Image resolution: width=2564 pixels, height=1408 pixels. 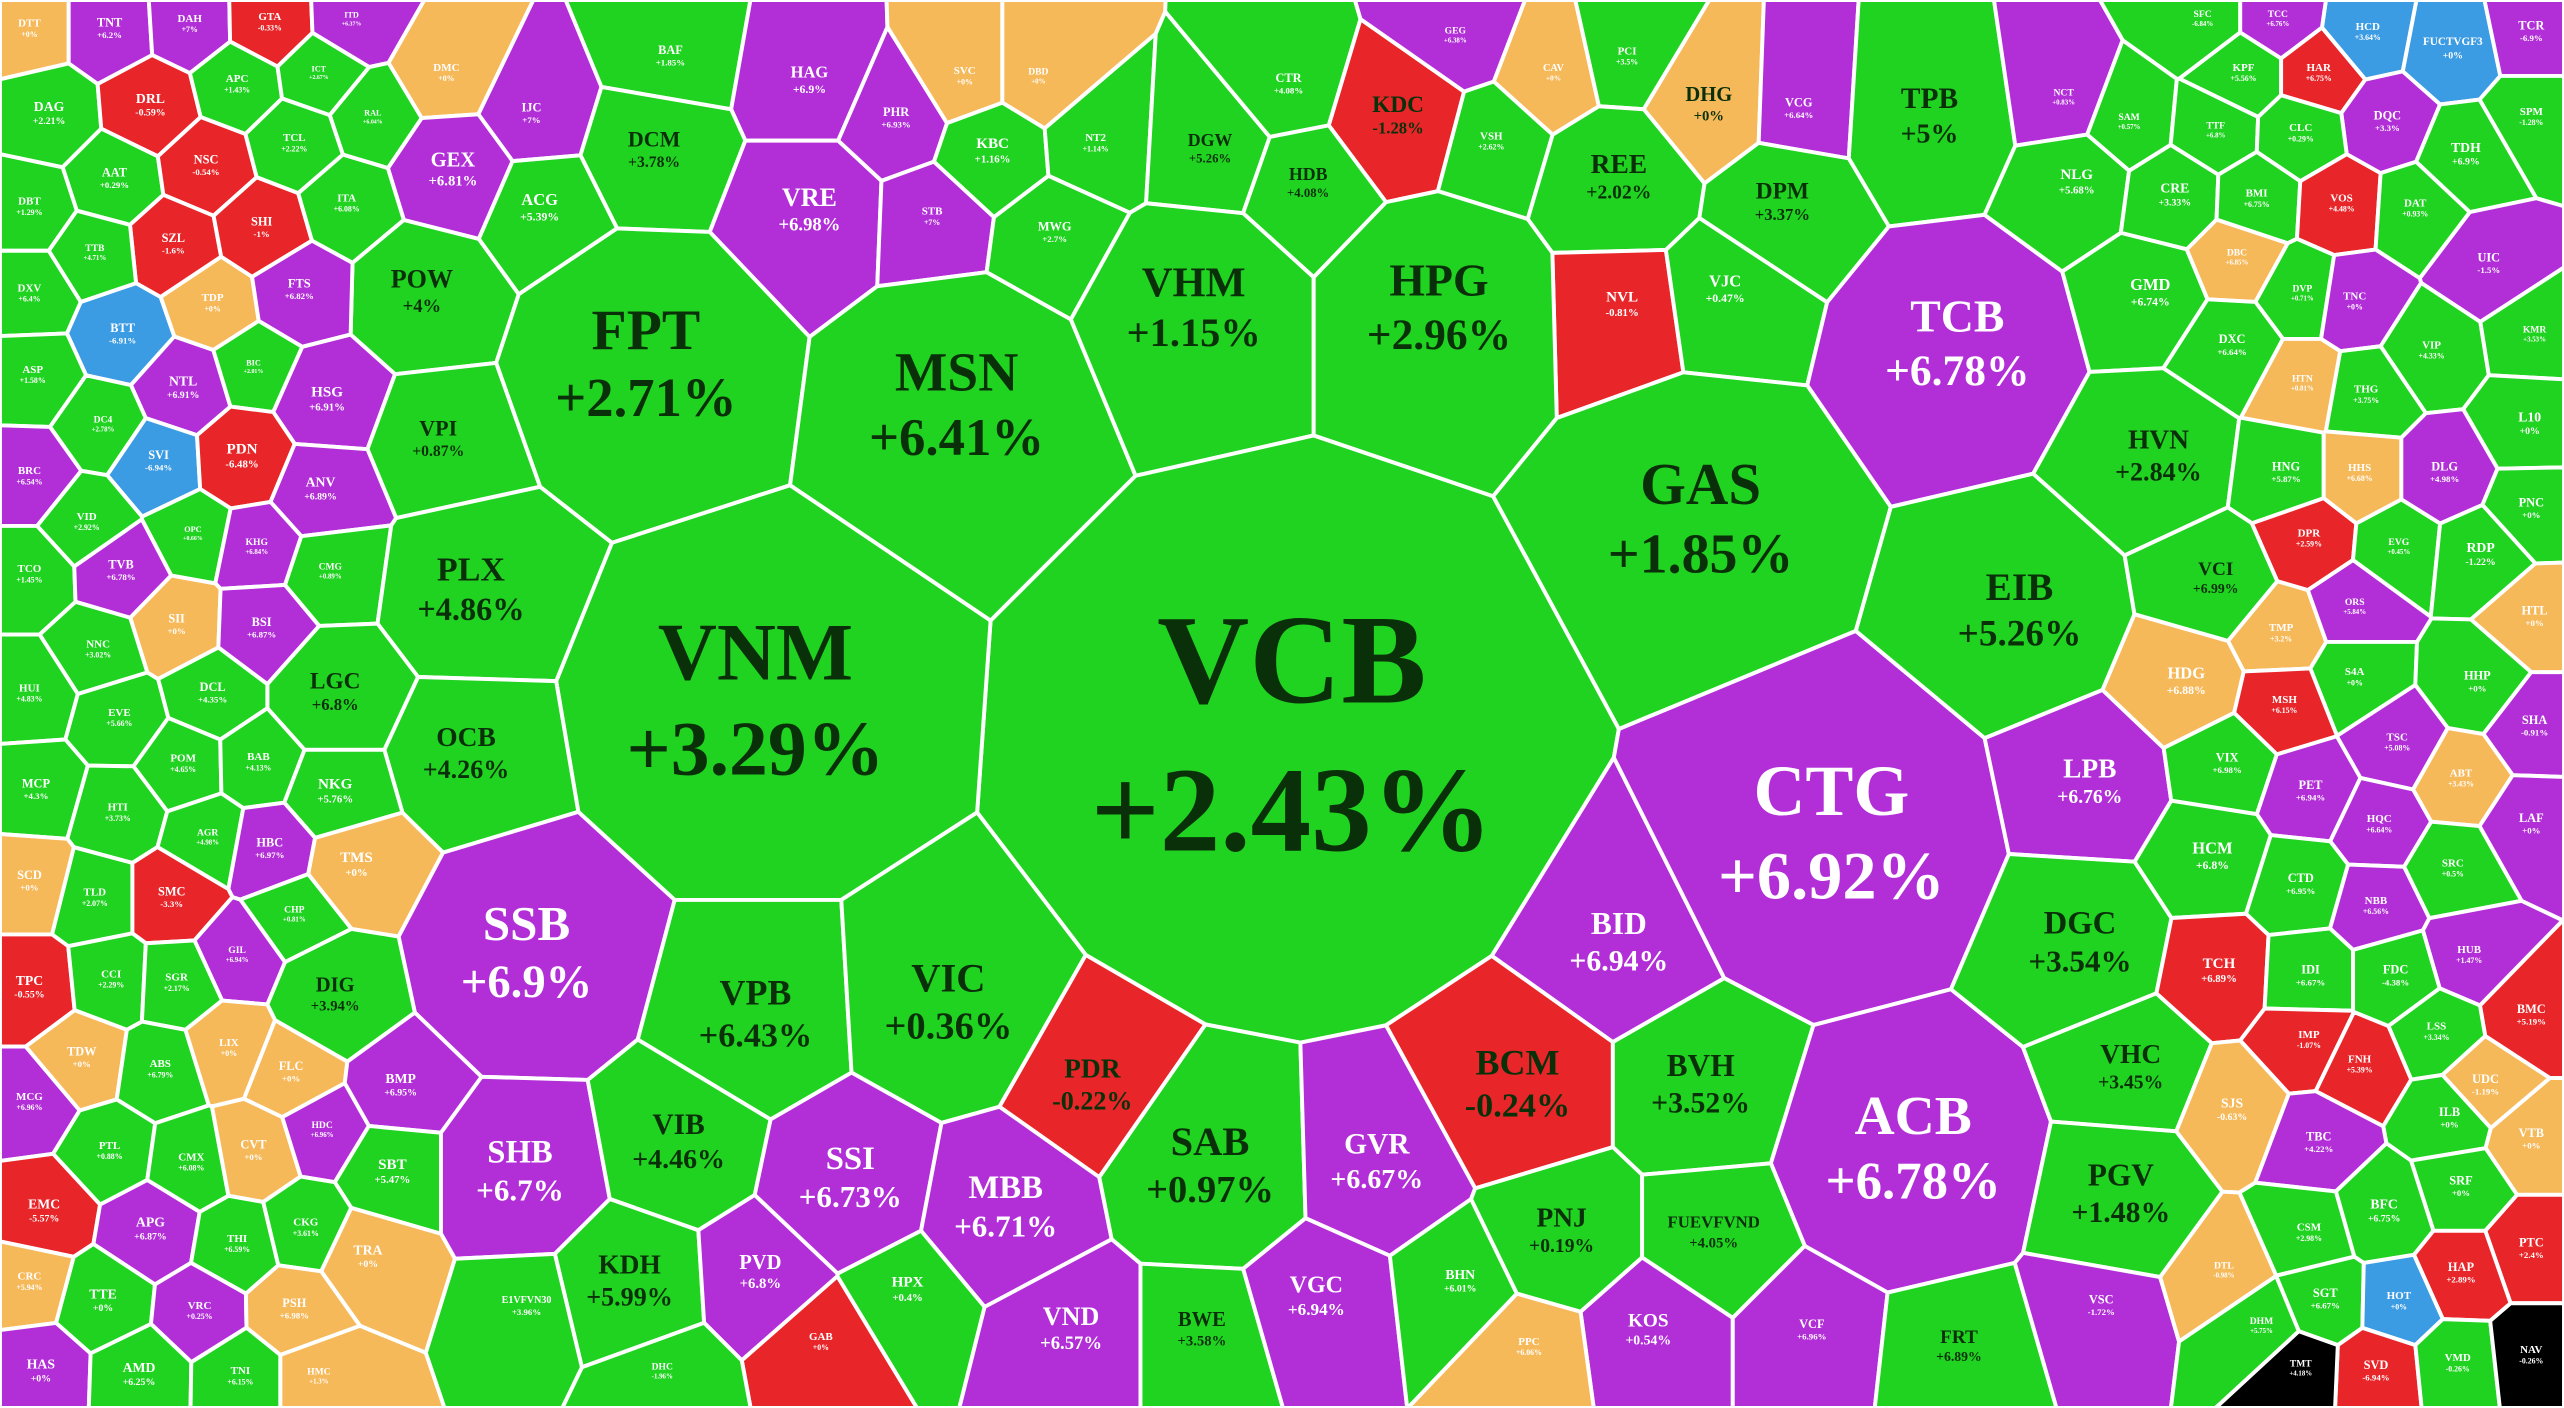 I want to click on ticker: TVB, so click(x=120, y=565).